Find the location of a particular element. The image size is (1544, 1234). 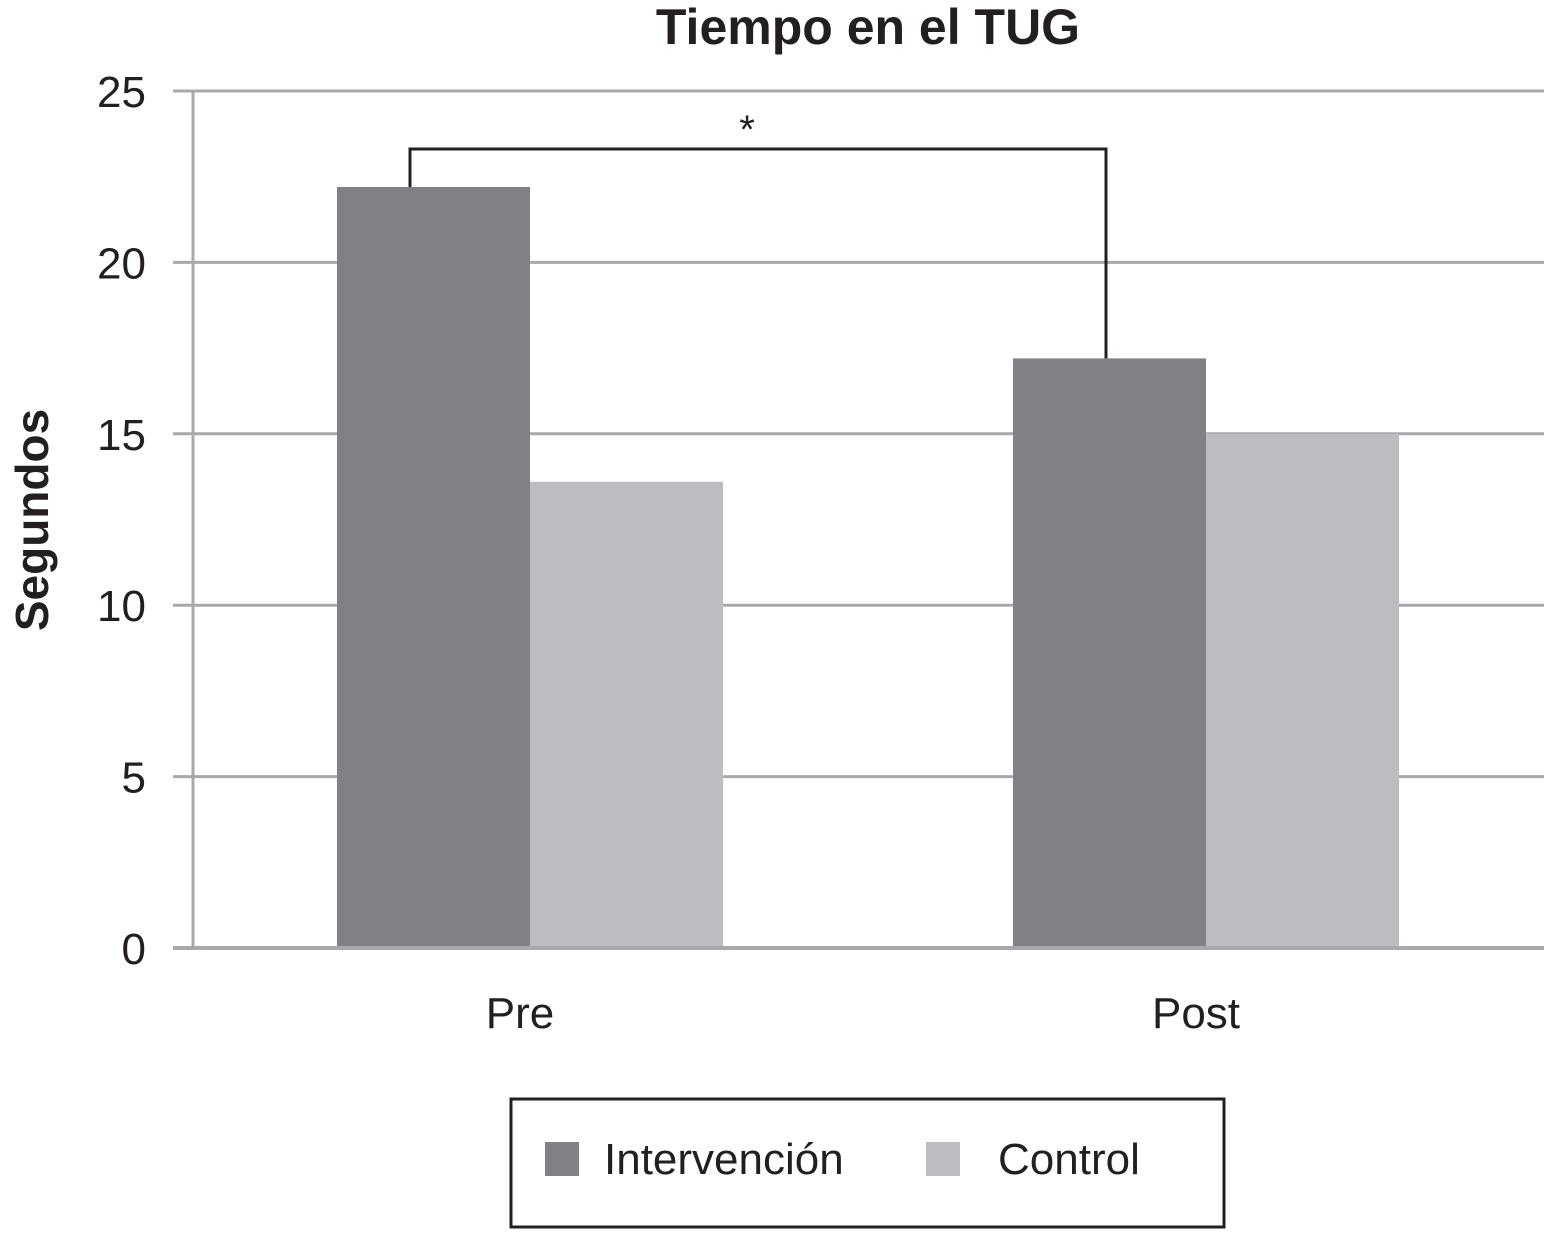

legend-box is located at coordinates (867, 1163).